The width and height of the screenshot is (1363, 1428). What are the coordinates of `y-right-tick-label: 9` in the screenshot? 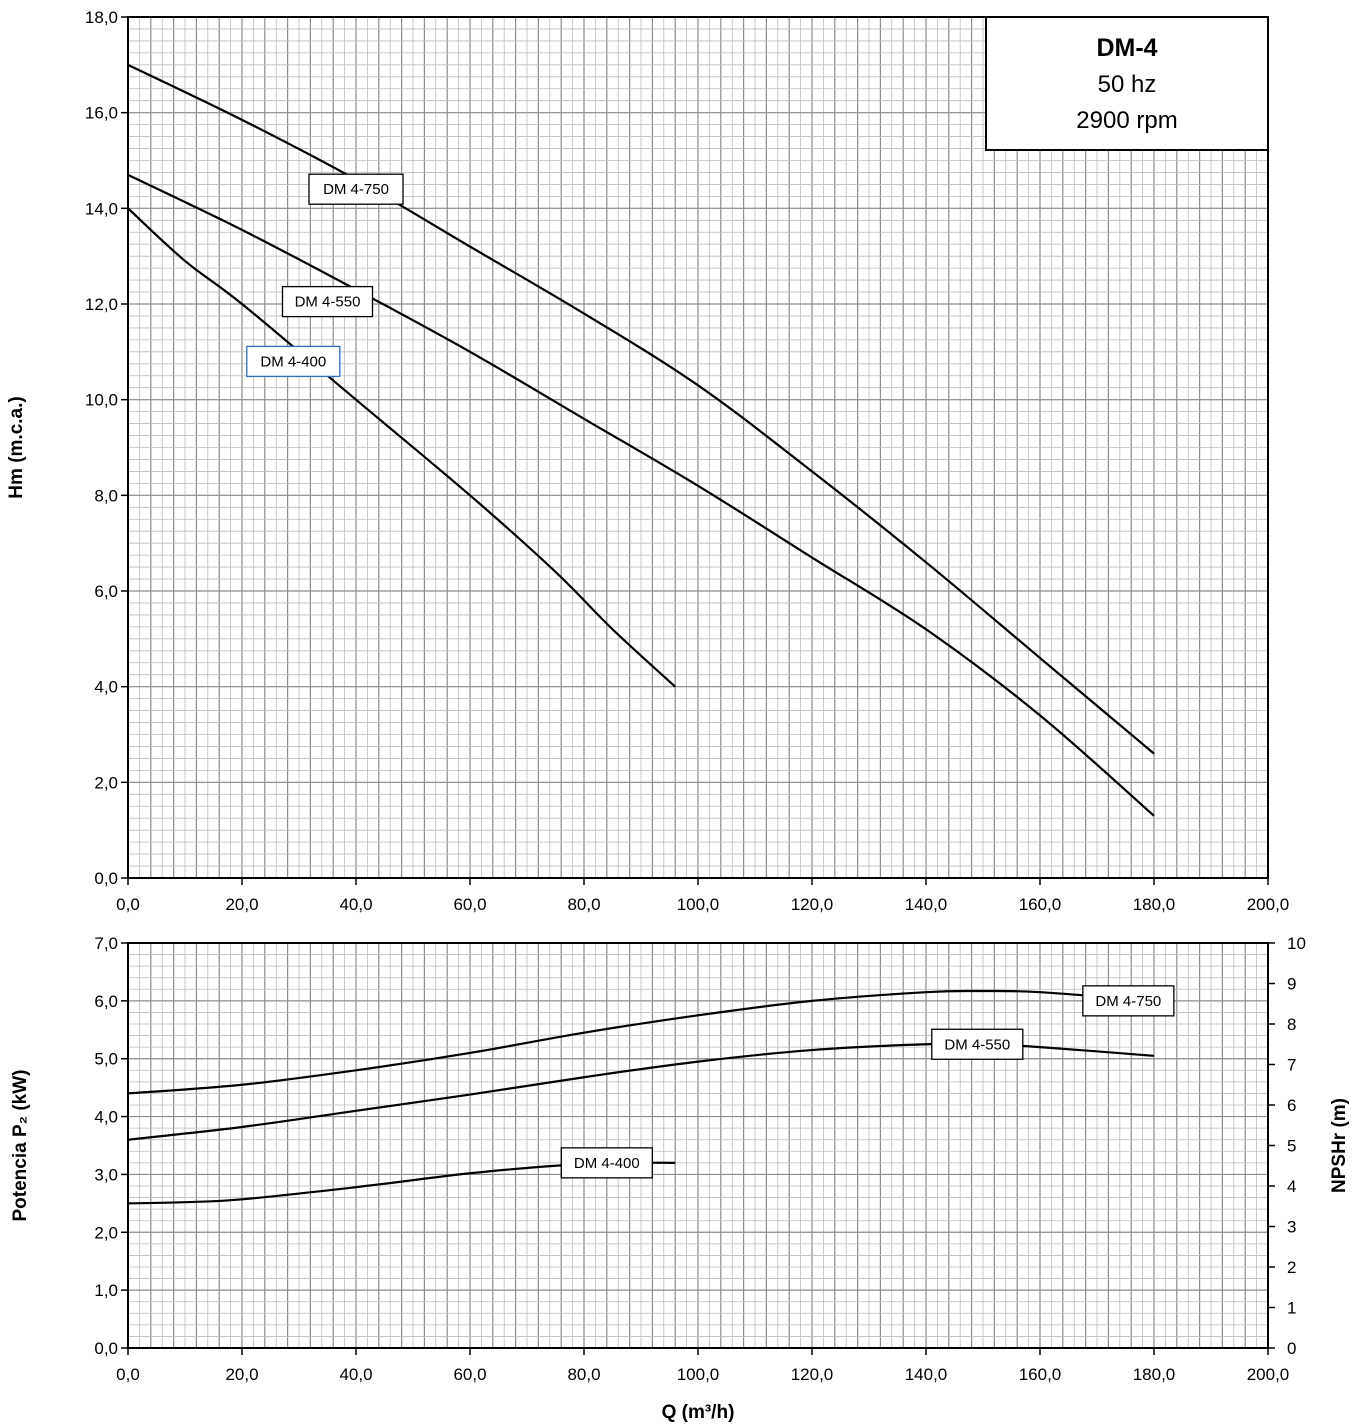 It's located at (1291, 984).